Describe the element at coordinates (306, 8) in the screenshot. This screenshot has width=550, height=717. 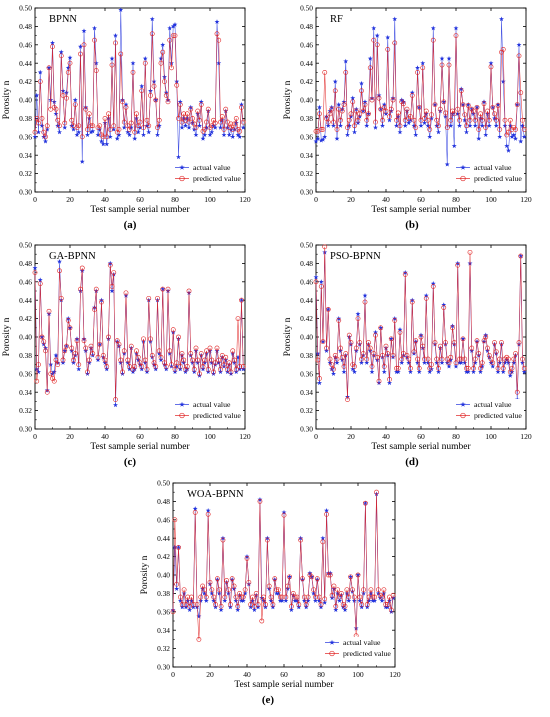
I see `y-tick-label: 0.50` at that location.